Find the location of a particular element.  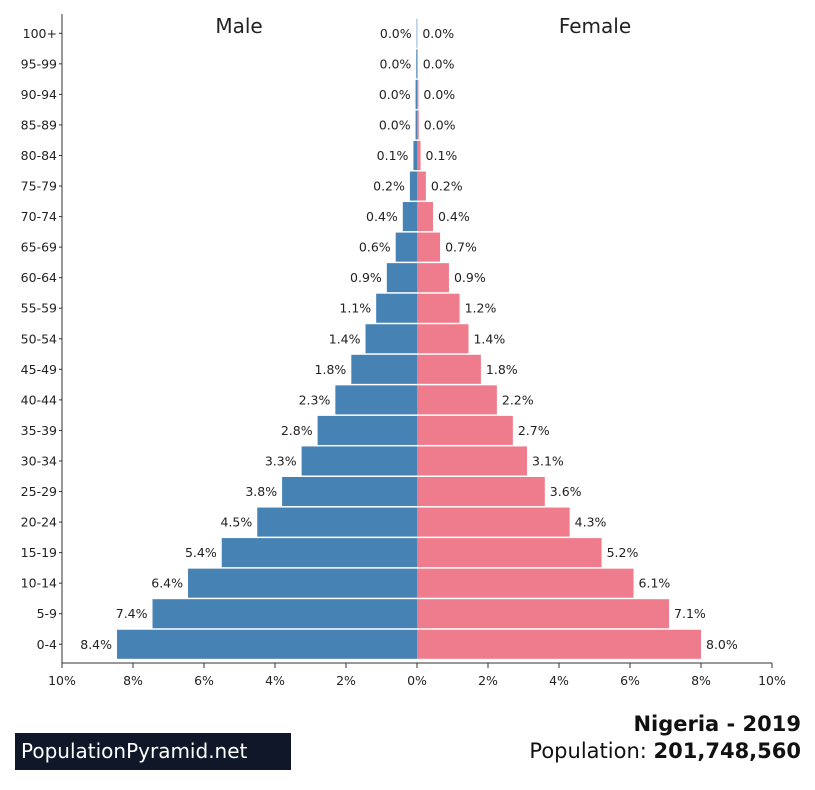

age-group-label: 0-4 is located at coordinates (47, 644).